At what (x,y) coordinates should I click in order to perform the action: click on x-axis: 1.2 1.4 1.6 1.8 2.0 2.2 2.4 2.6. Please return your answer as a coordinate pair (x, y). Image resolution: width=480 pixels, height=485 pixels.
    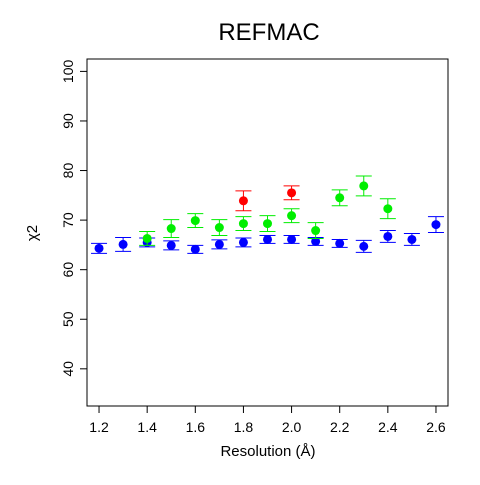
    Looking at the image, I should click on (267, 420).